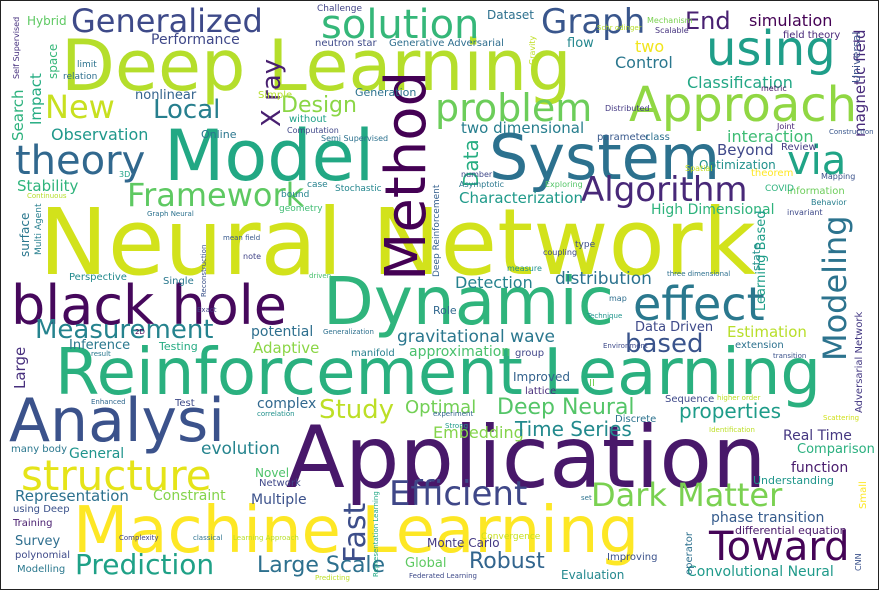 This screenshot has width=879, height=590. Describe the element at coordinates (195, 40) in the screenshot. I see `word: Performance` at that location.